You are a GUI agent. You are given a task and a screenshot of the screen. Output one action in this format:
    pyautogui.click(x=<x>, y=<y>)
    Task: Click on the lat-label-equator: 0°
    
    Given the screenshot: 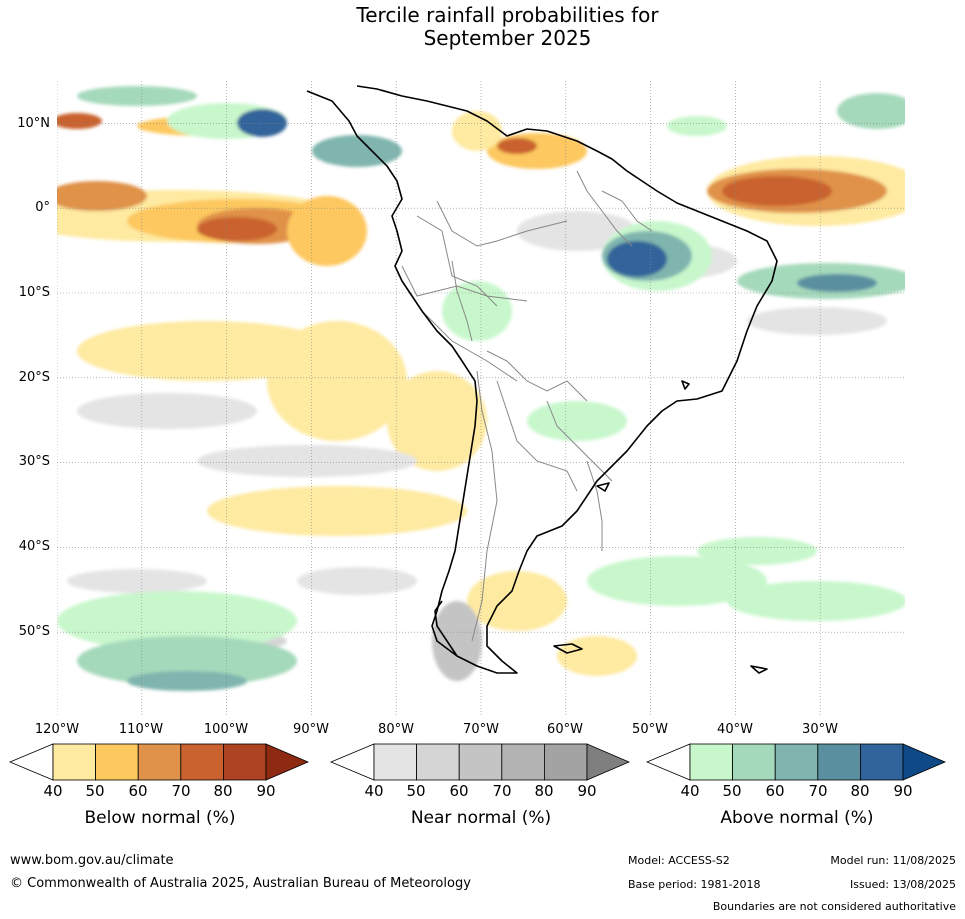 What is the action you would take?
    pyautogui.click(x=42, y=207)
    